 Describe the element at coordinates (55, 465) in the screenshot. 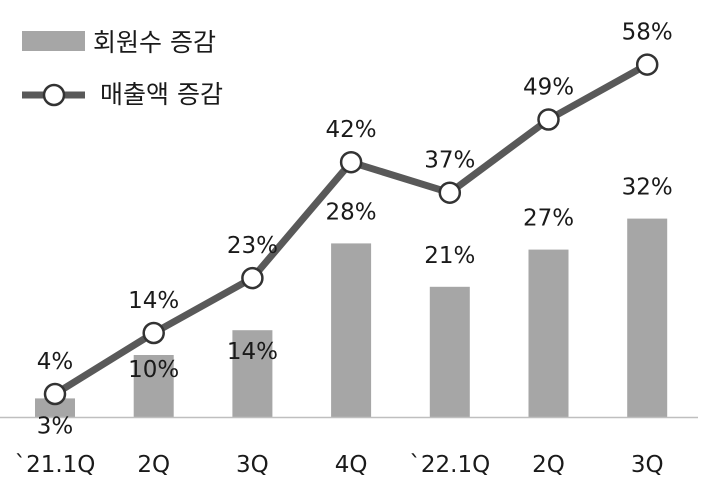

I see `x-tick-label: `21.1Q` at that location.